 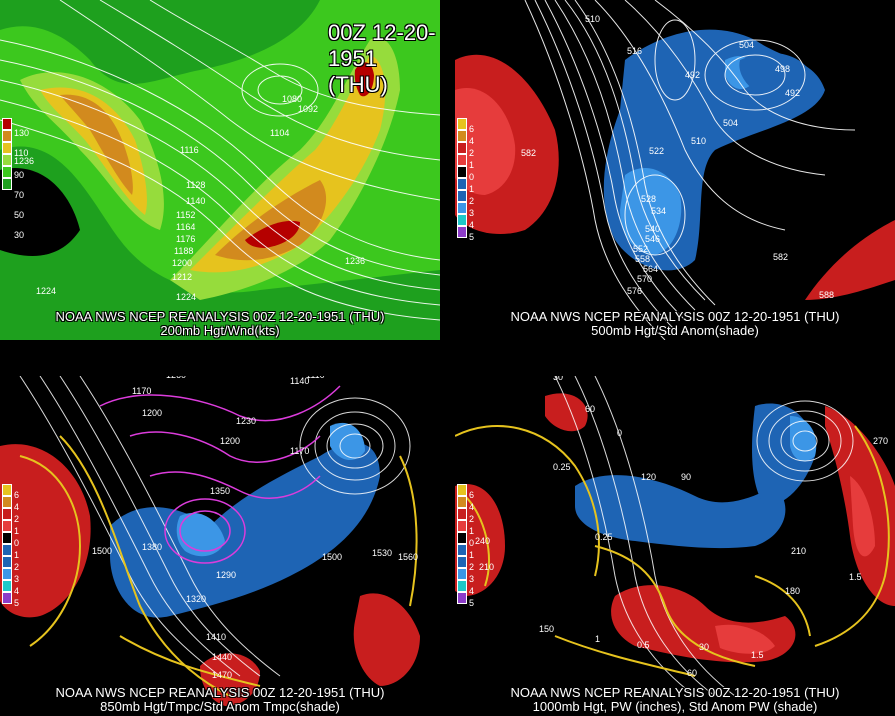 I want to click on contour-label: 1200, so click(x=230, y=441).